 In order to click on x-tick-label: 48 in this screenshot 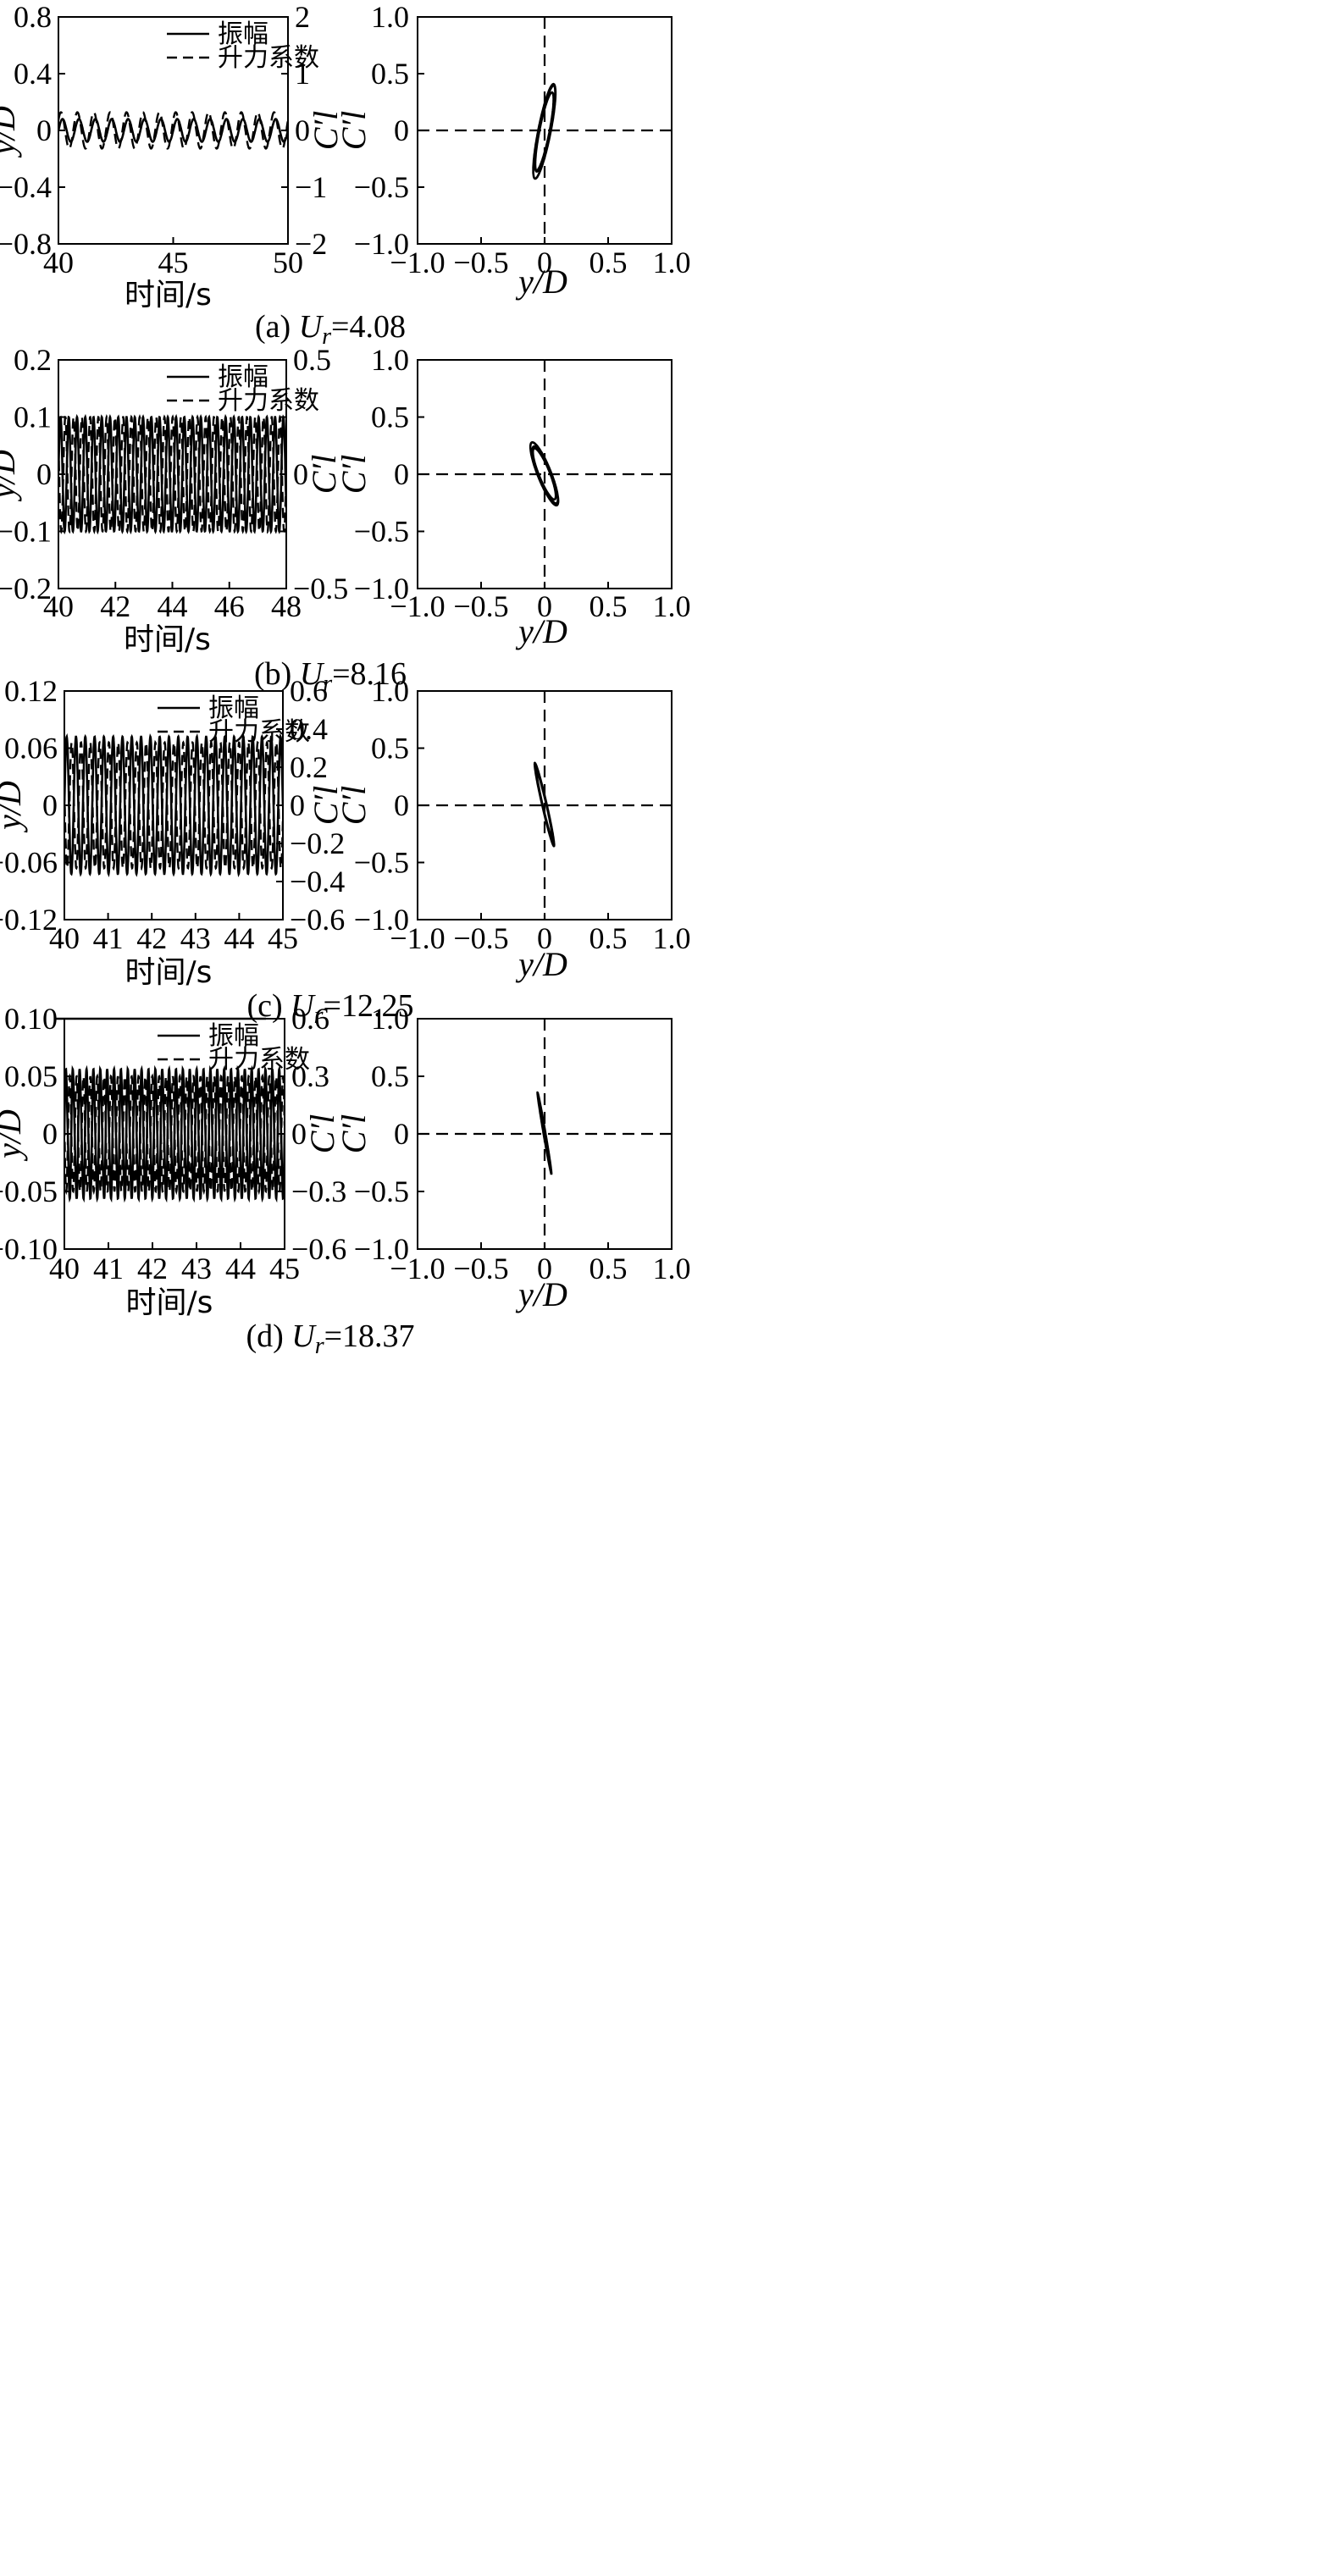, I will do `click(286, 606)`.